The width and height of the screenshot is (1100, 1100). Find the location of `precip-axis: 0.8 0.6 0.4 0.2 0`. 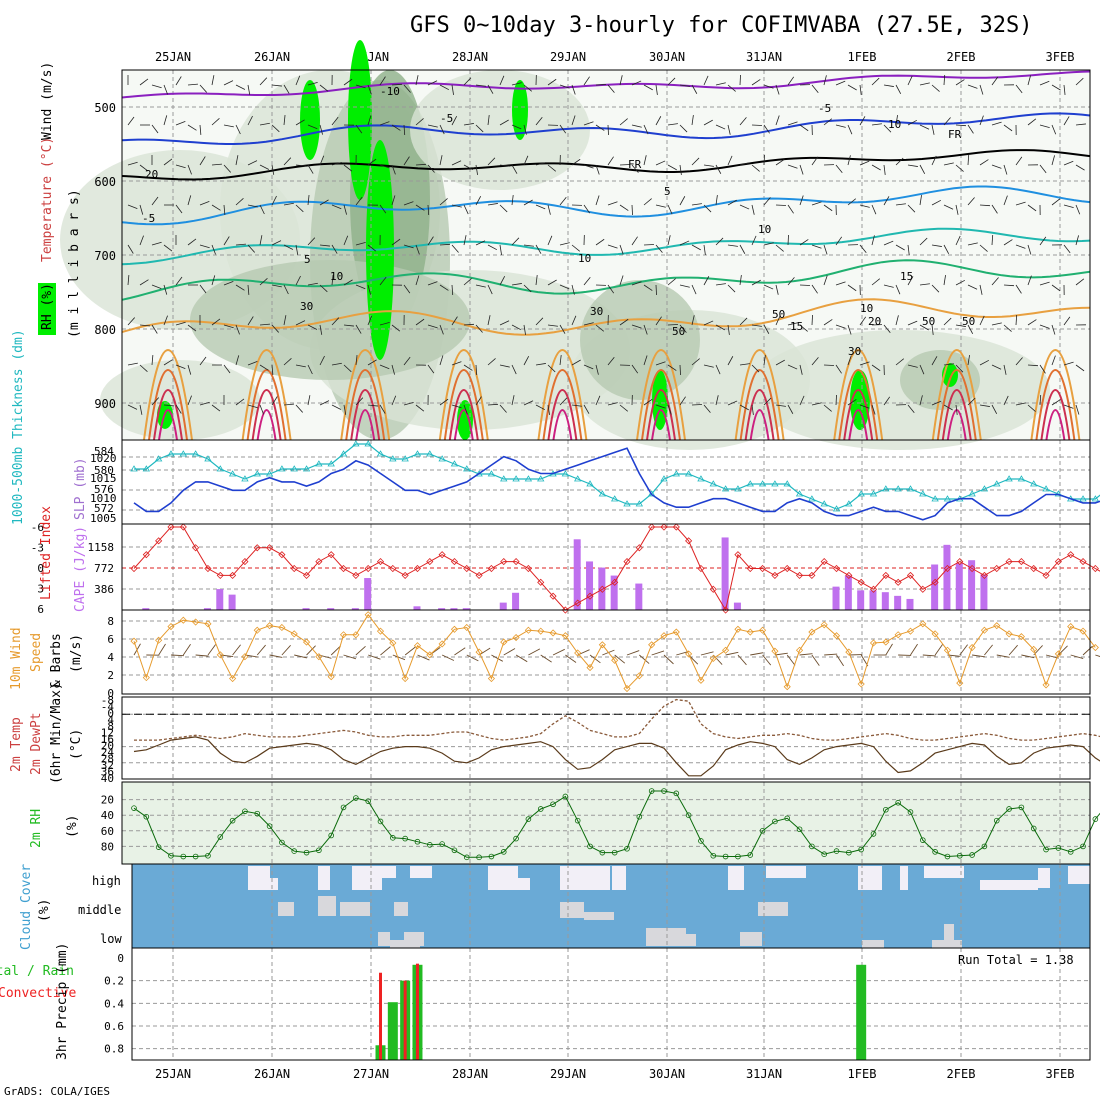

precip-axis: 0.8 0.6 0.4 0.2 0 is located at coordinates (114, 1004).